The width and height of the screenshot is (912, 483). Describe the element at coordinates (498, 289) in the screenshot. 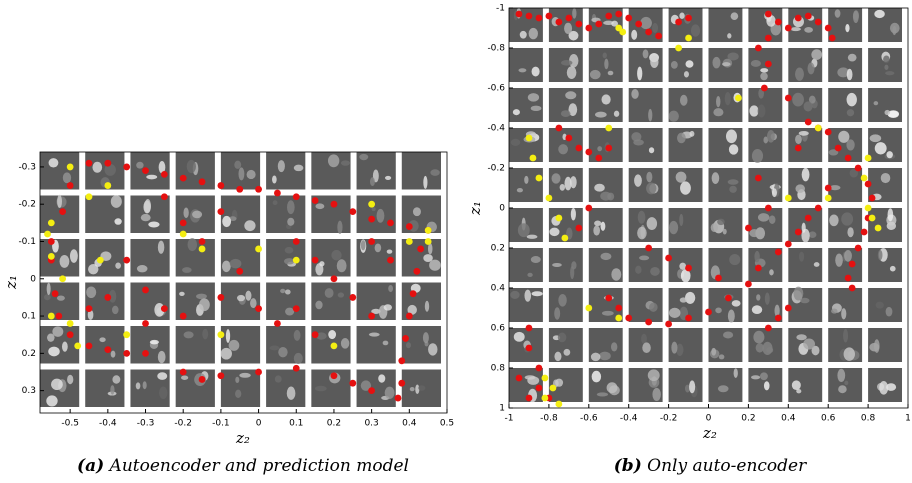

I see `y-tick-label: 0.4` at that location.